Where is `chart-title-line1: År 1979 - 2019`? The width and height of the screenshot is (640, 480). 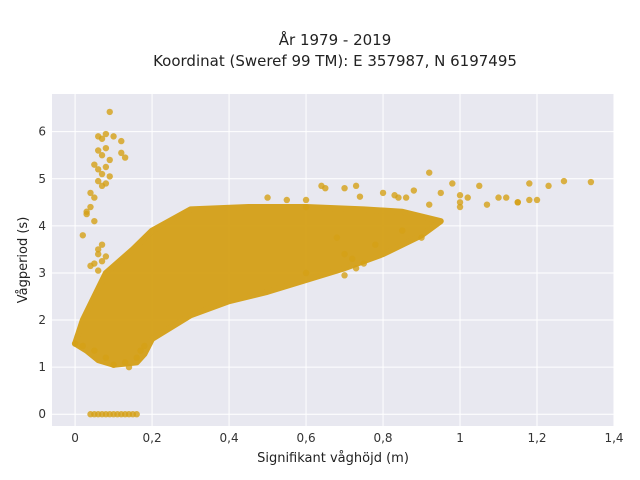
chart-title-line1: År 1979 - 2019 is located at coordinates (335, 39).